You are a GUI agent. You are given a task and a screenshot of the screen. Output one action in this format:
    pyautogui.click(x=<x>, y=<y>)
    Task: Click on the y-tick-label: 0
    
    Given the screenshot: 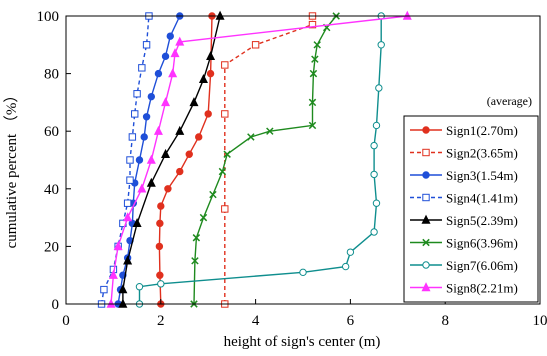 What is the action you would take?
    pyautogui.click(x=56, y=305)
    